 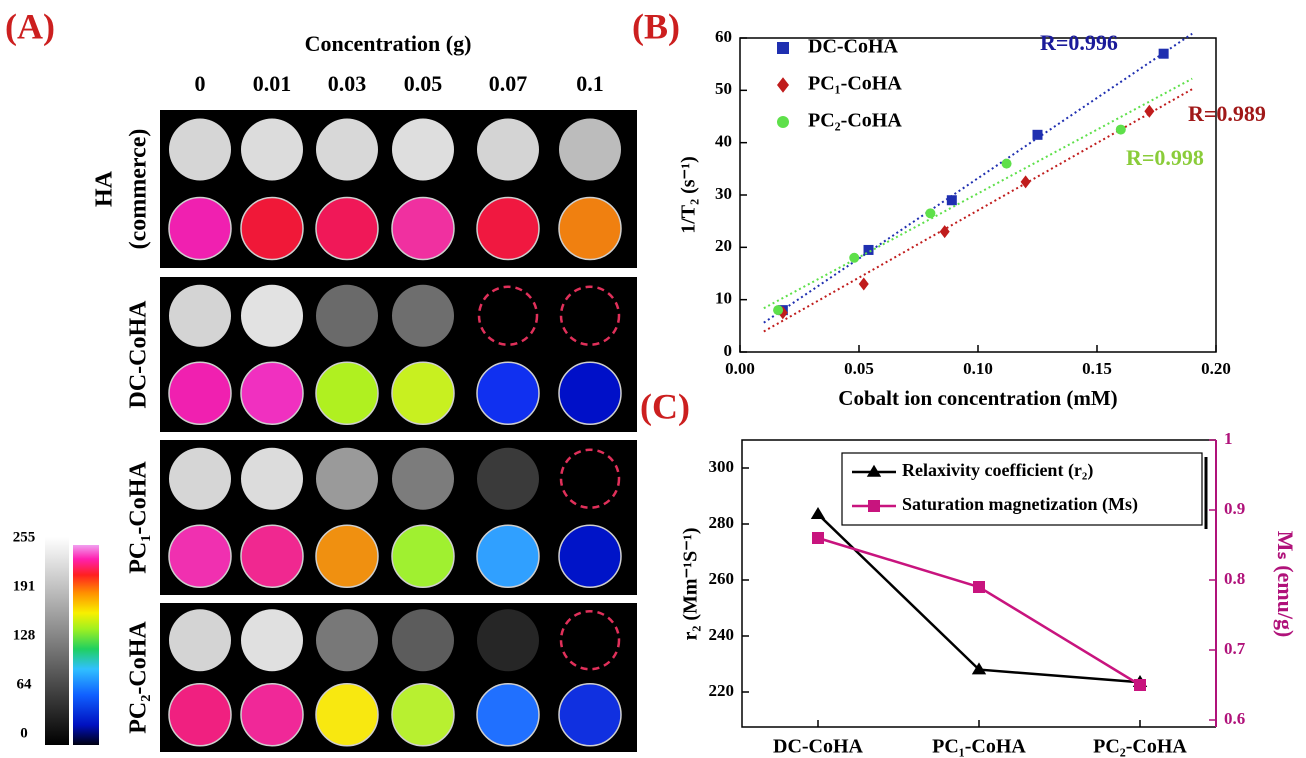 I want to click on colorbar-gray, so click(x=57, y=641).